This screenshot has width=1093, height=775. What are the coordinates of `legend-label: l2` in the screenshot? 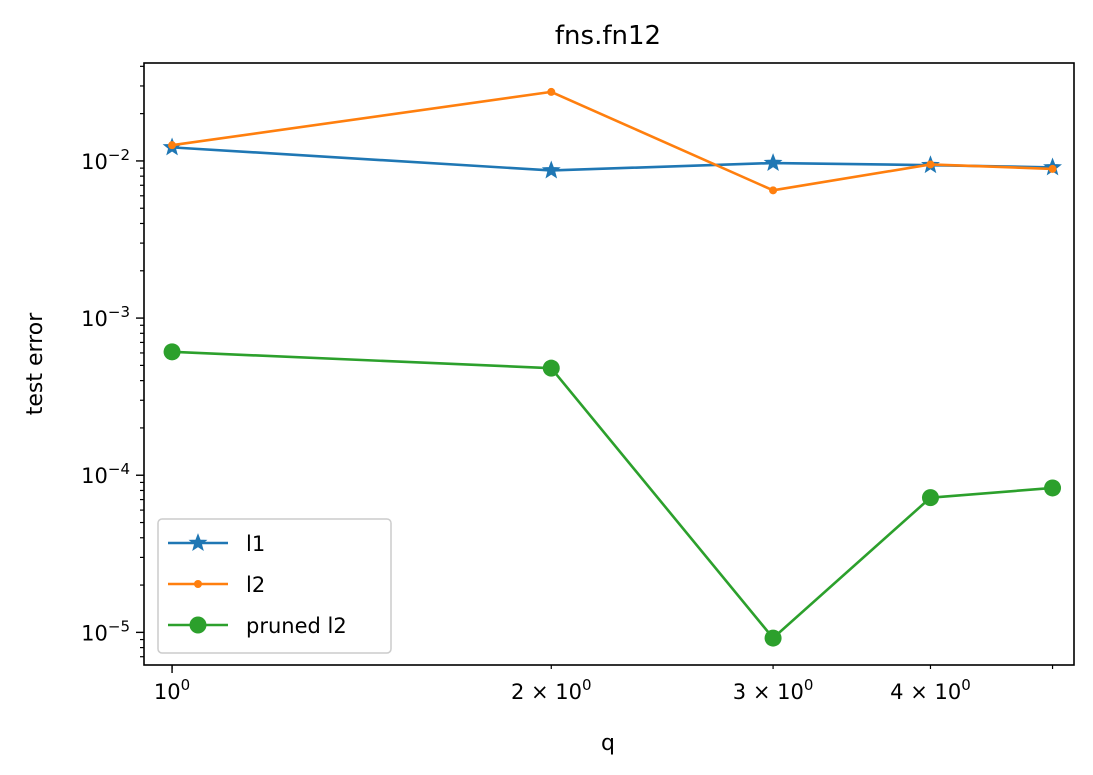 It's located at (255, 585).